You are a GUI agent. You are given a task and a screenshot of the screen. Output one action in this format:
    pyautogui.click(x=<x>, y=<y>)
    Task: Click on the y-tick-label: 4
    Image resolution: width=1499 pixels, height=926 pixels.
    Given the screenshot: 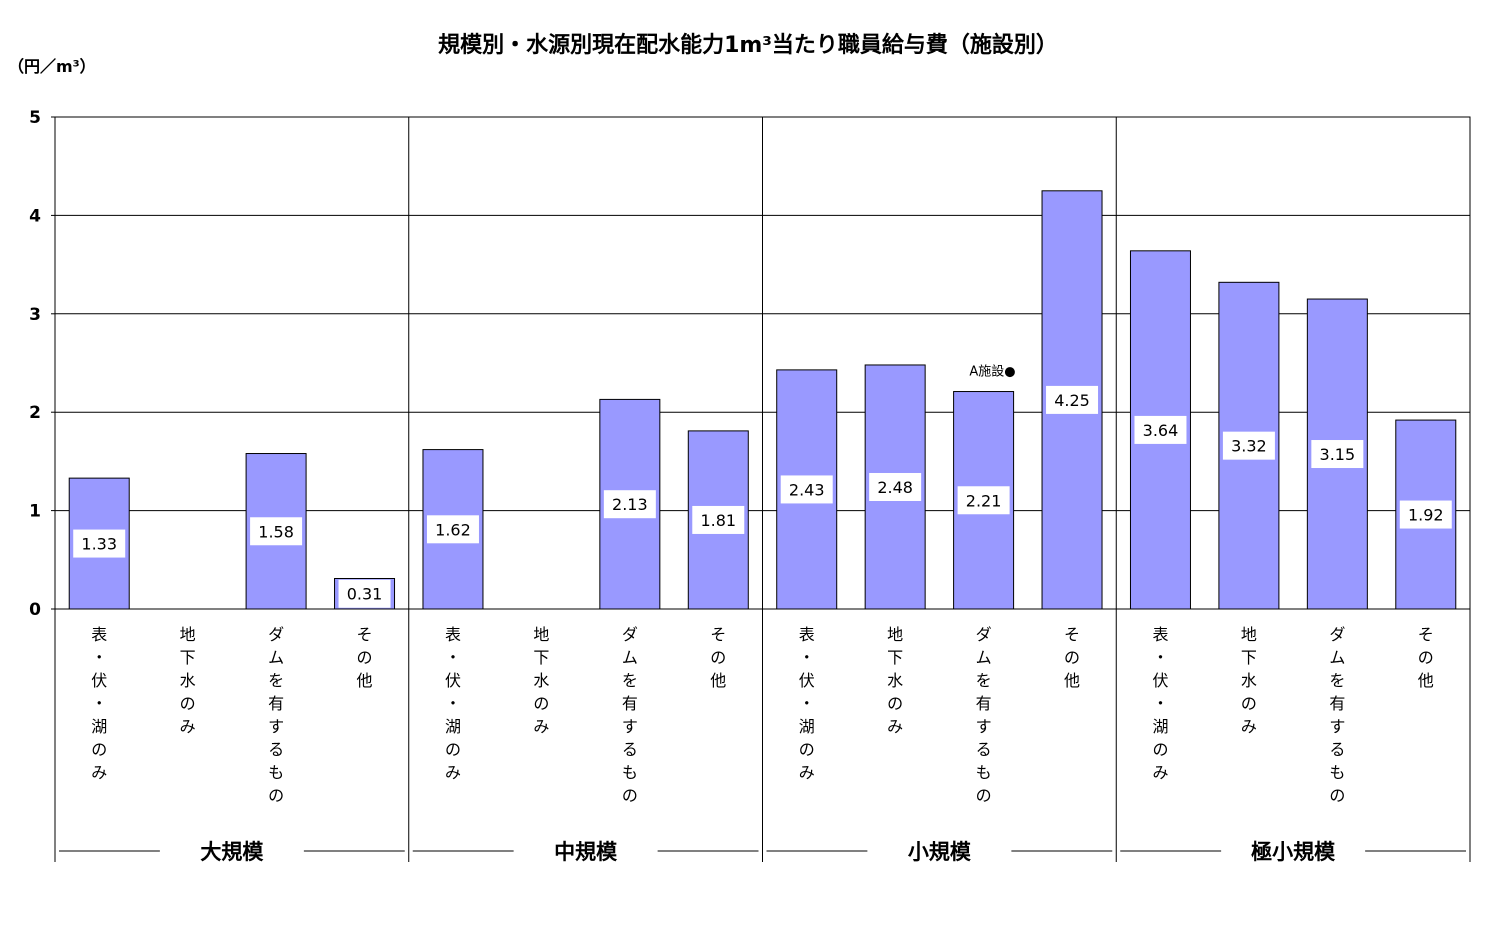 What is the action you would take?
    pyautogui.click(x=35, y=216)
    